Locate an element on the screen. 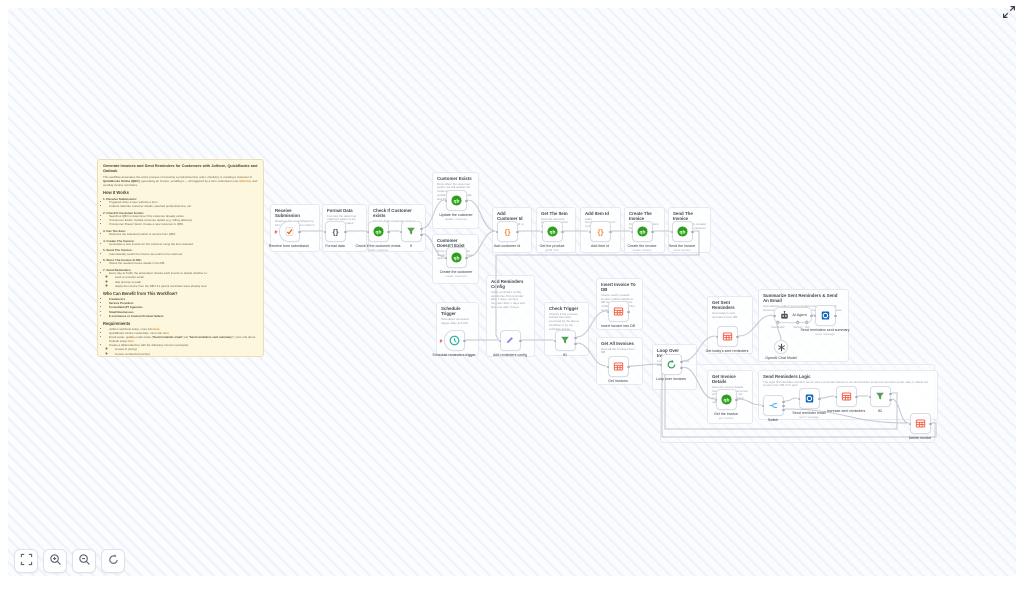  sticky-link: Jotform is located at coordinates (244, 181).